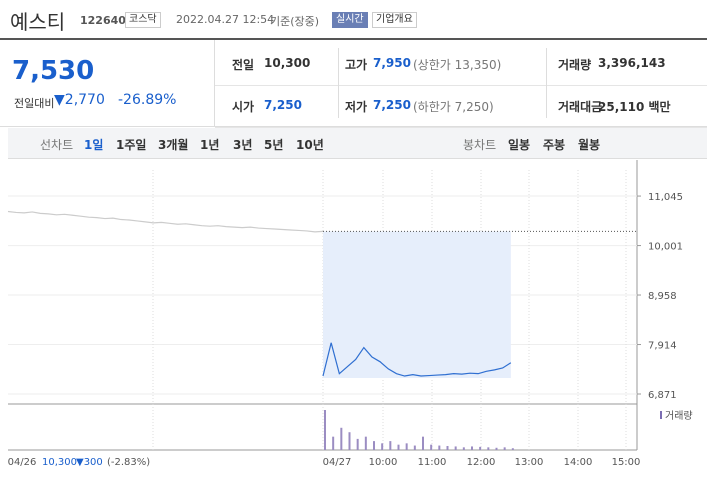 This screenshot has height=481, width=707. What do you see at coordinates (589, 145) in the screenshot?
I see `candle-tab: 월봉` at bounding box center [589, 145].